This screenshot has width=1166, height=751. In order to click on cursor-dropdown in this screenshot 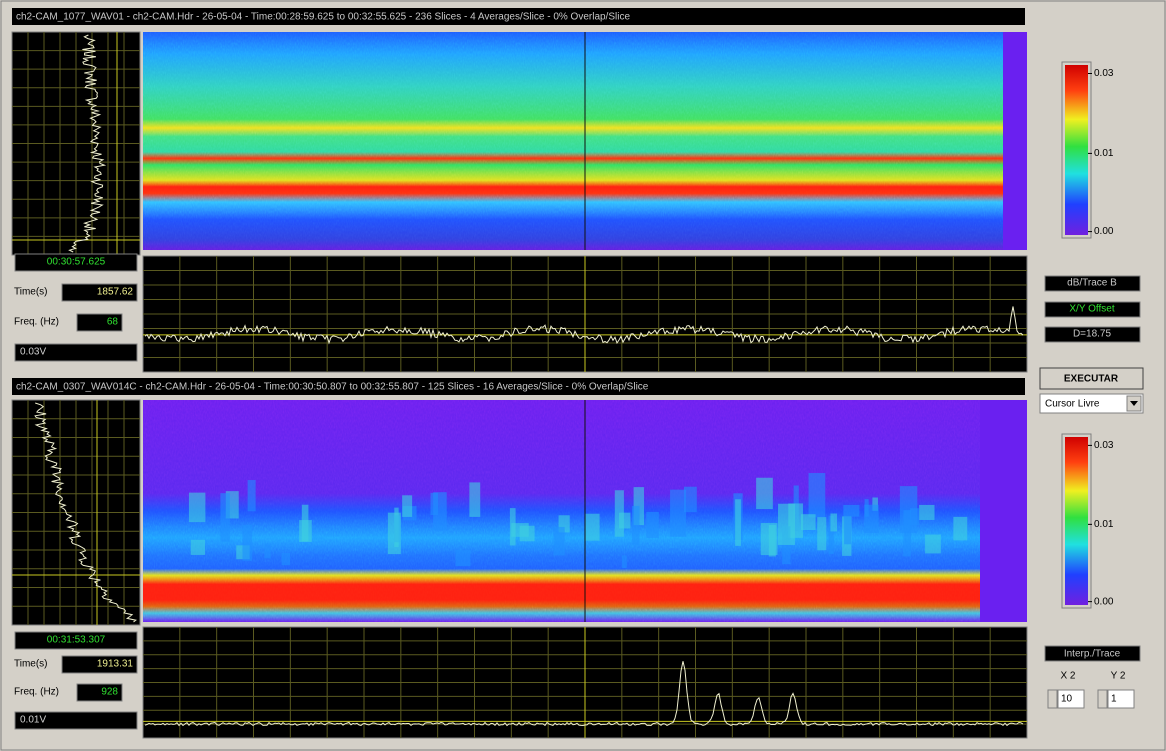, I will do `click(1091, 403)`.